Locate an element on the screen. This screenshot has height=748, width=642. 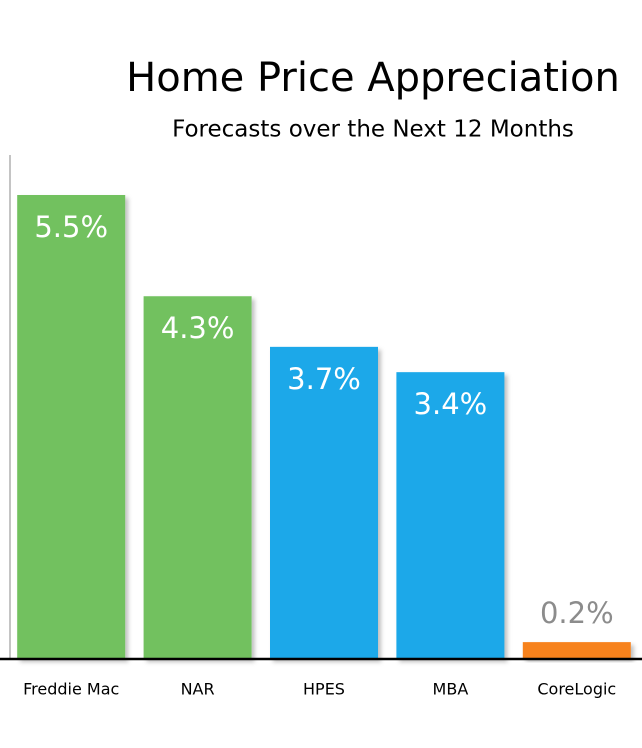
x-tick-label: Freddie Mac is located at coordinates (71, 689).